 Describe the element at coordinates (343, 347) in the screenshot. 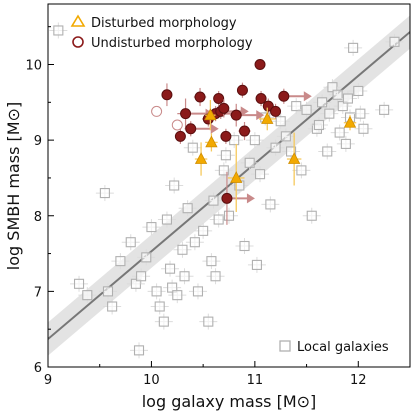

I see `legend-label-local: Local galaxies` at that location.